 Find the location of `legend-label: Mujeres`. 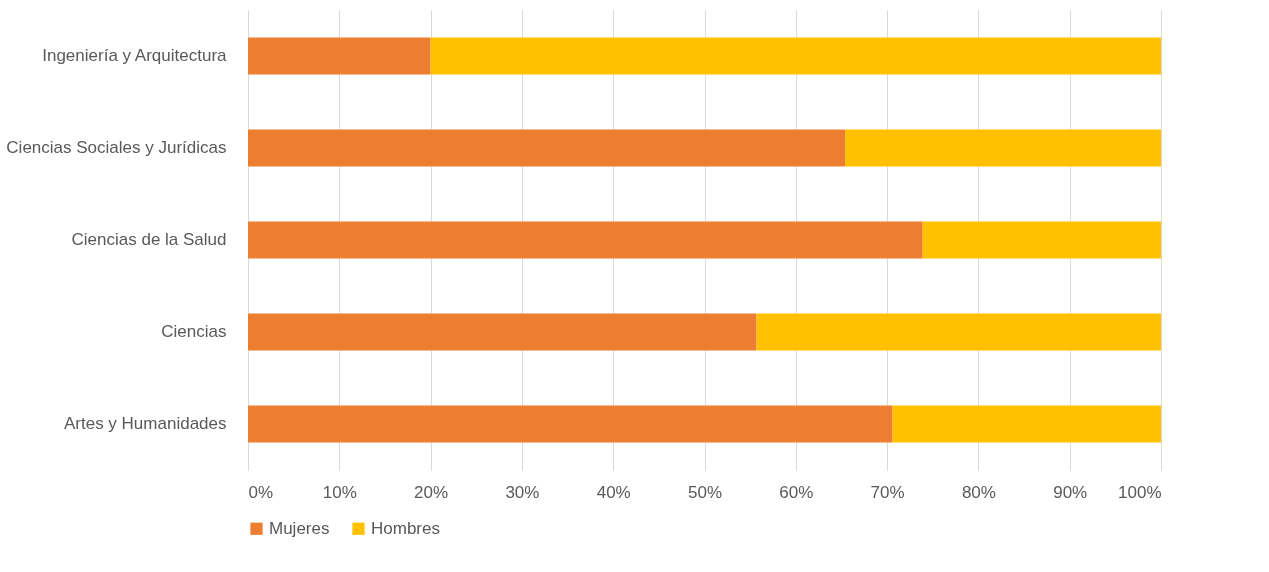

legend-label: Mujeres is located at coordinates (299, 528).